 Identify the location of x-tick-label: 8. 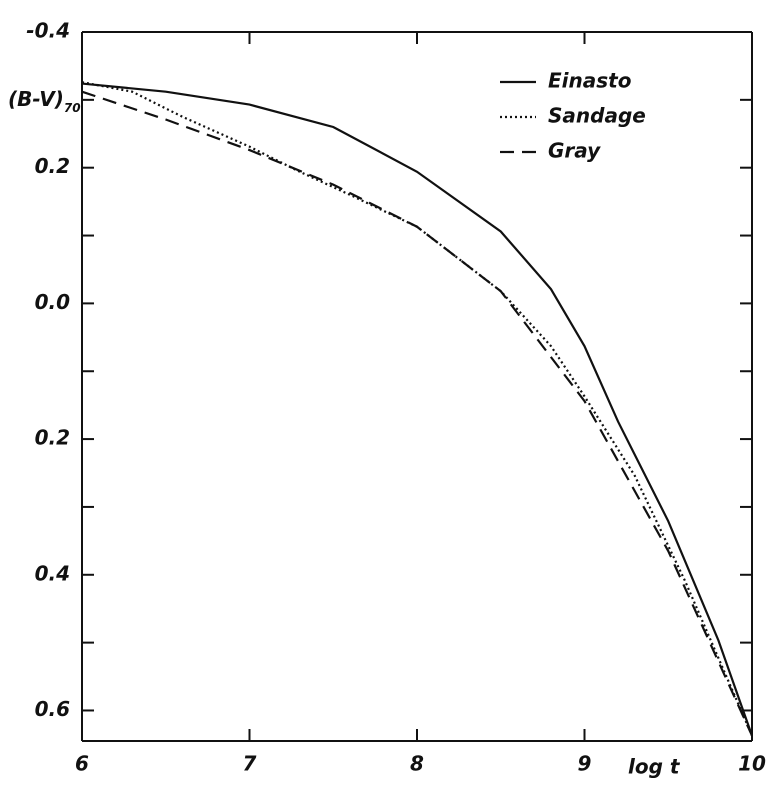
(417, 764).